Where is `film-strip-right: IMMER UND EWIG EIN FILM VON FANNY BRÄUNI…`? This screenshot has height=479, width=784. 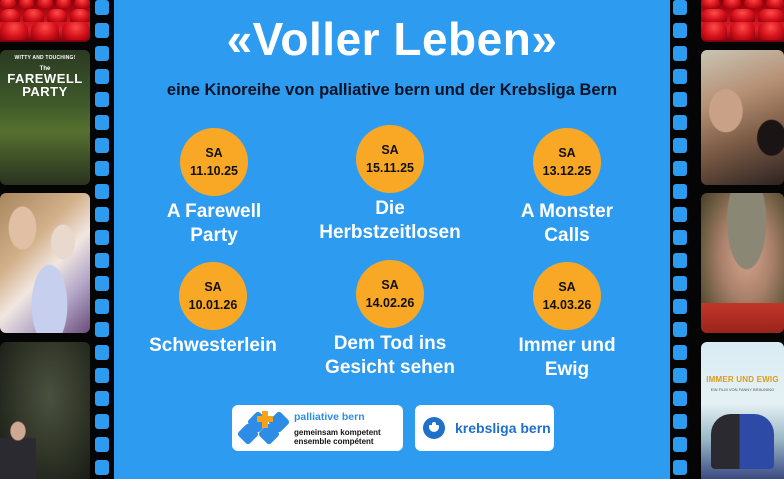 film-strip-right: IMMER UND EWIG EIN FILM VON FANNY BRÄUNI… is located at coordinates (727, 239).